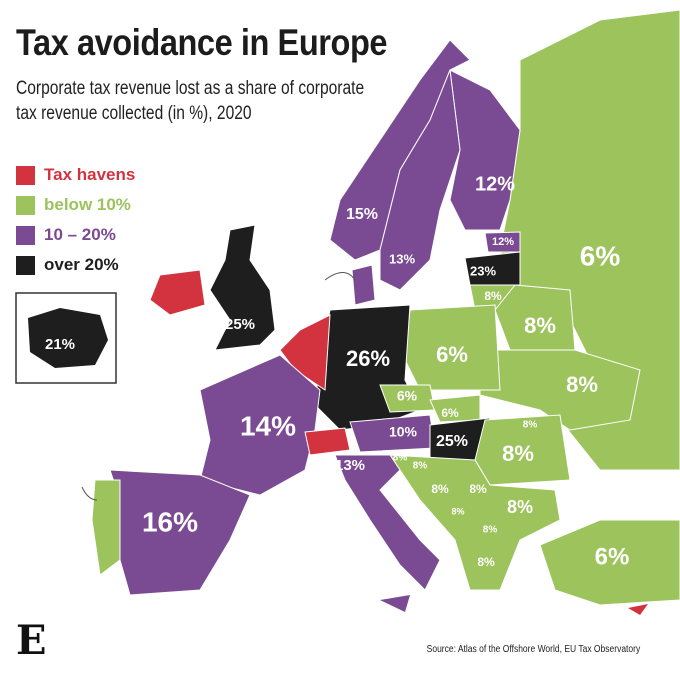  I want to click on legend-label: below 10%, so click(87, 204).